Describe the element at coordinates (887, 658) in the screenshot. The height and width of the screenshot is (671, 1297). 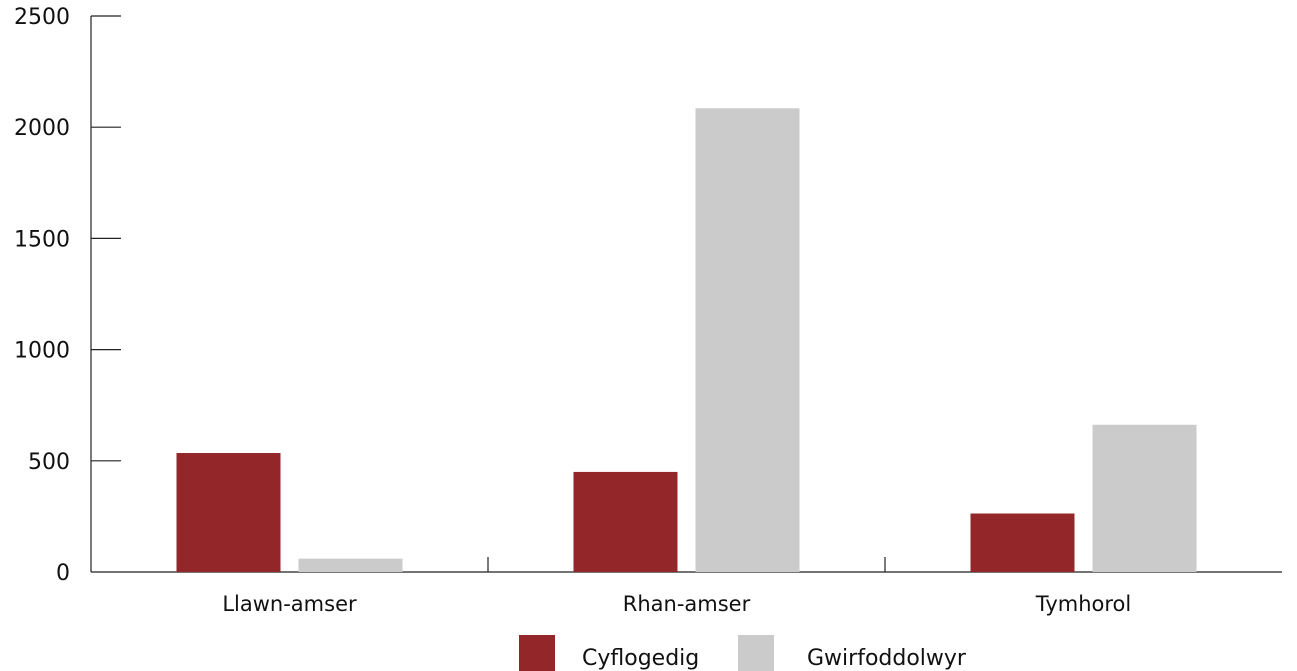
I see `legend-label: Gwirfoddolwyr` at that location.